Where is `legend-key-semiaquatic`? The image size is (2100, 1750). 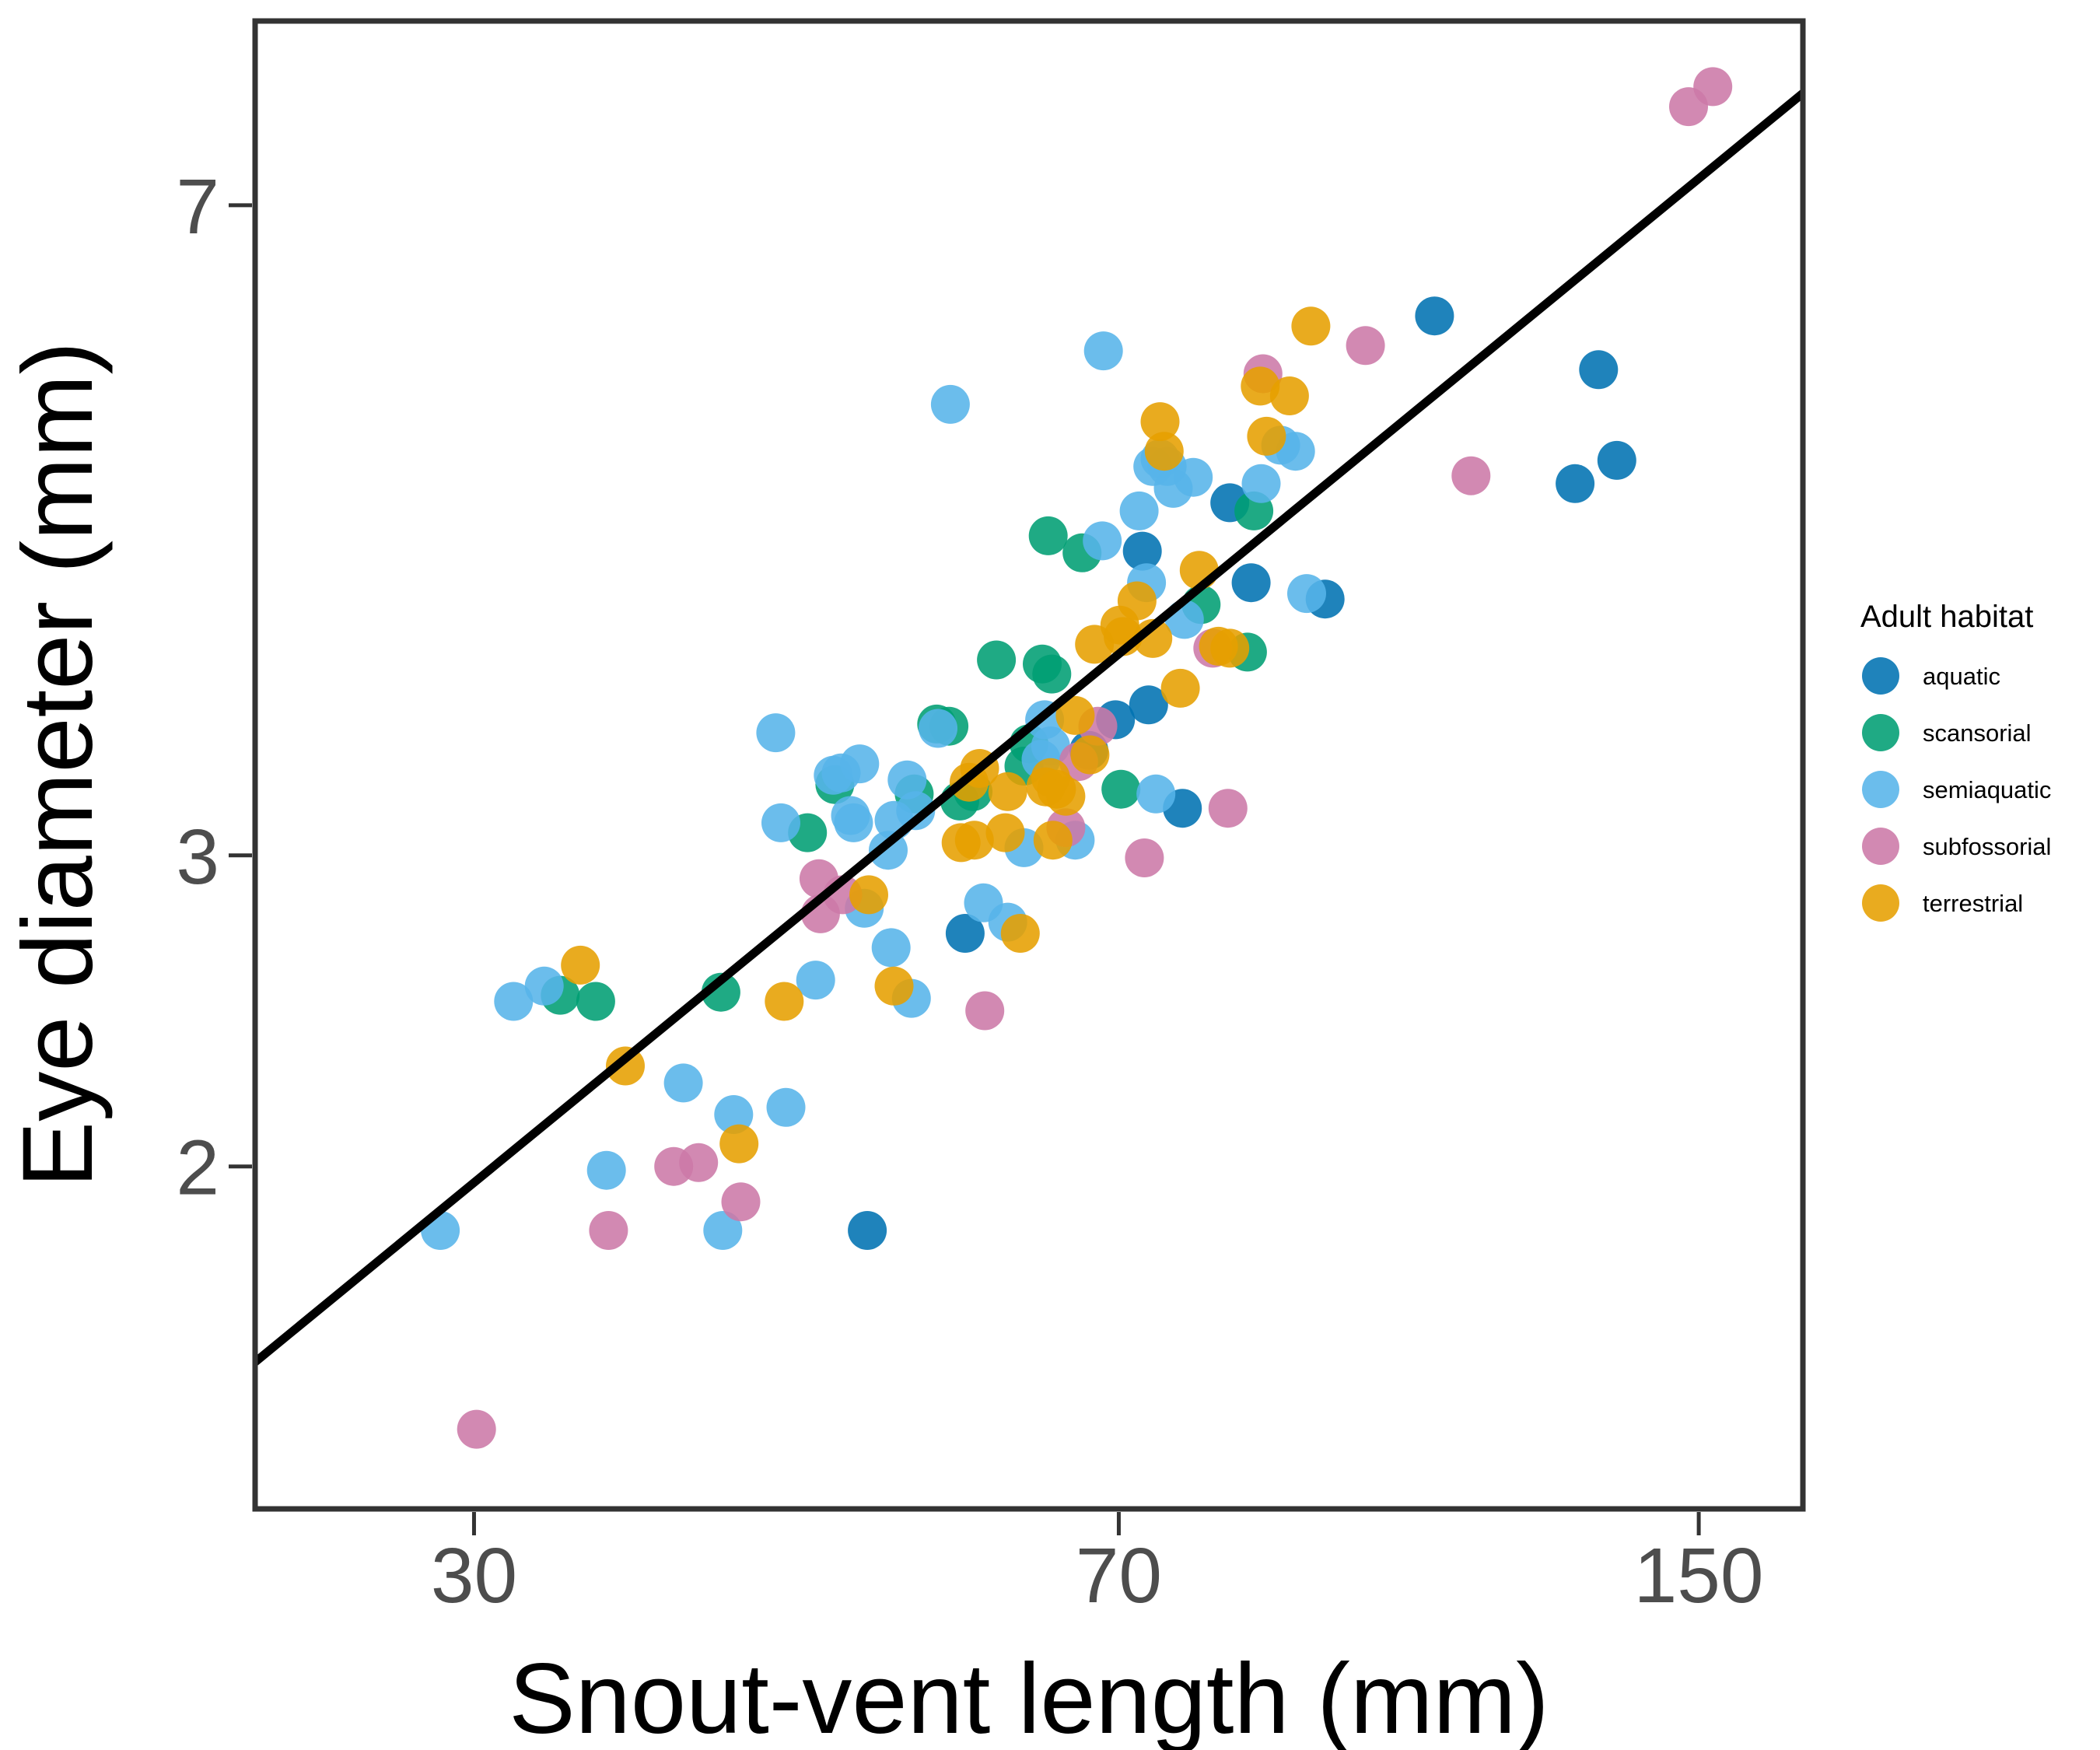
legend-key-semiaquatic is located at coordinates (1881, 790).